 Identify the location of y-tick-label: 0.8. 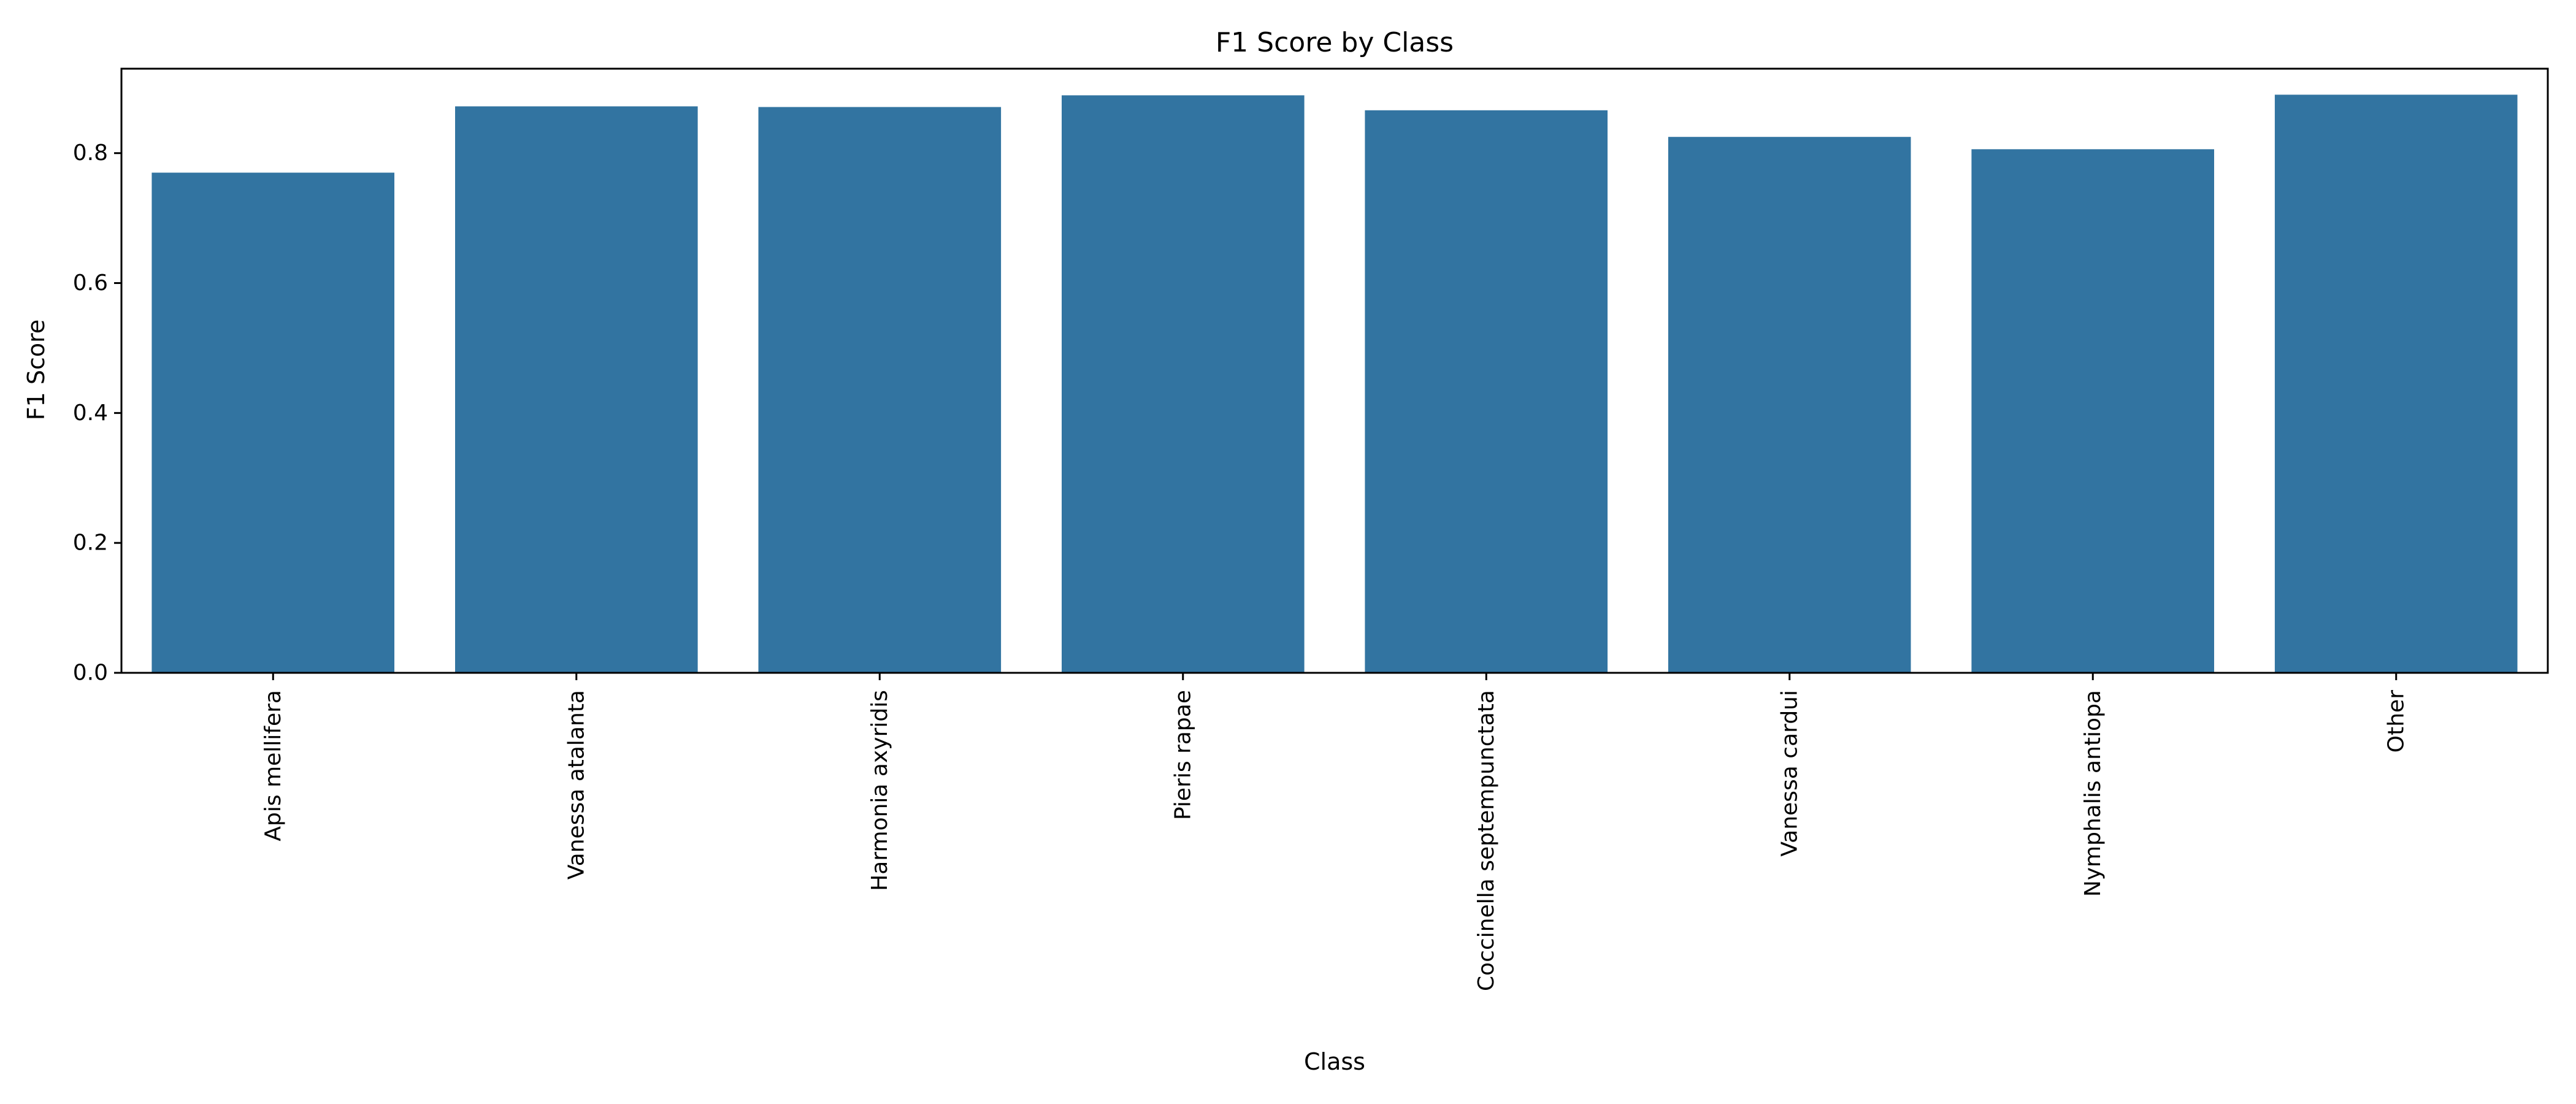
(90, 153).